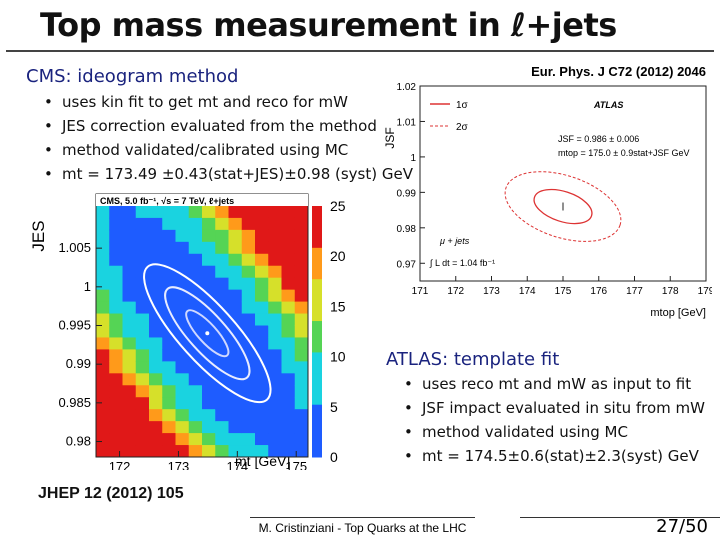 The width and height of the screenshot is (720, 540). Describe the element at coordinates (618, 71) in the screenshot. I see `atlas-reference: Eur. Phys. J C72 (2012) 2046` at that location.